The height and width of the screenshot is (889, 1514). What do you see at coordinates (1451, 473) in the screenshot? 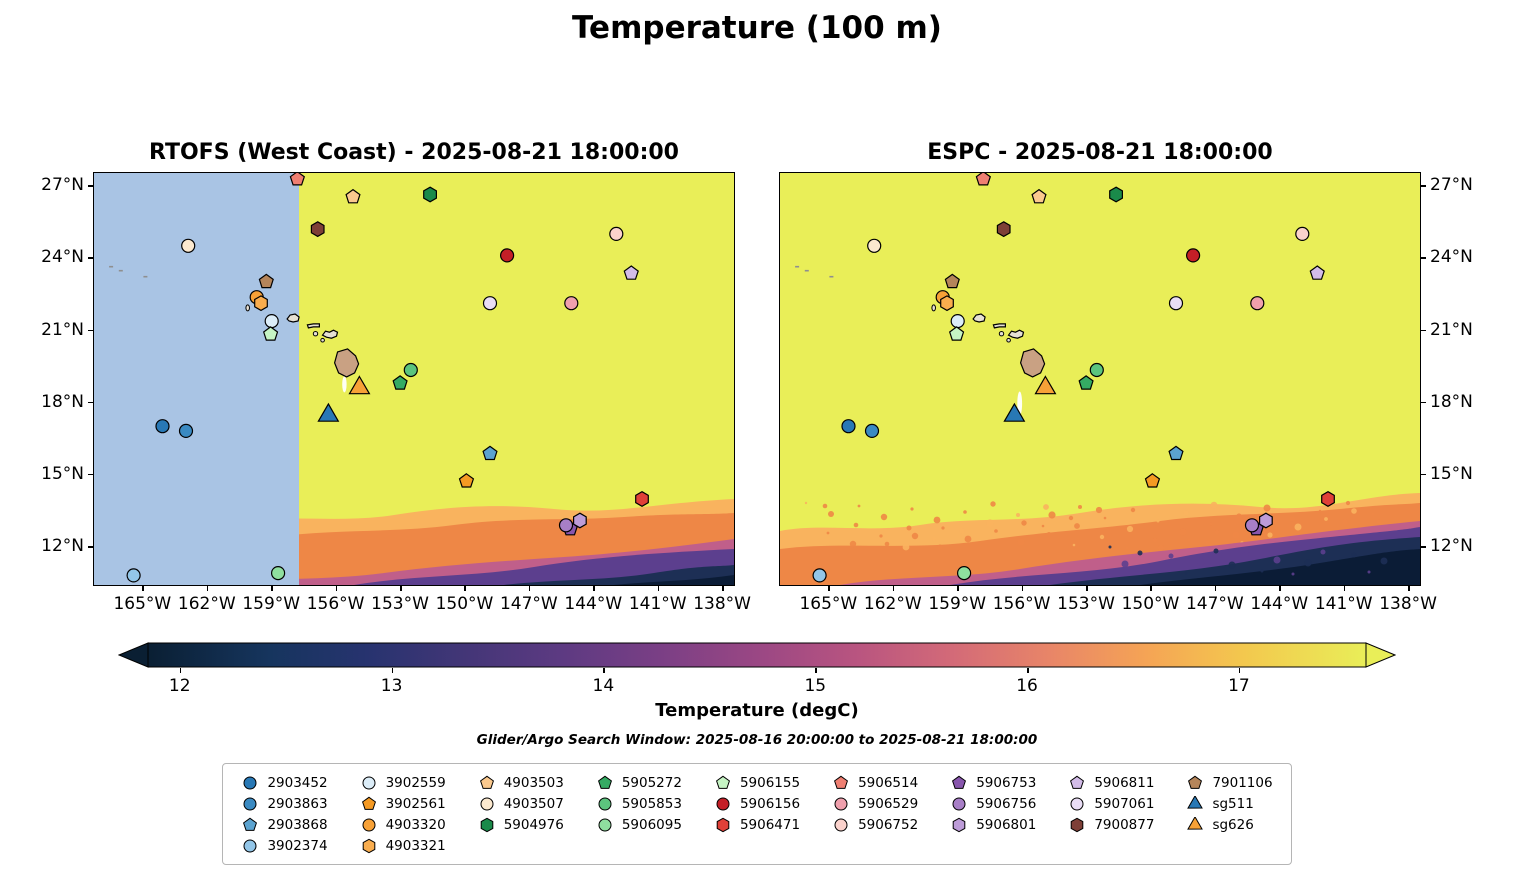
I see `lat-tick-label: 15°N` at bounding box center [1451, 473].